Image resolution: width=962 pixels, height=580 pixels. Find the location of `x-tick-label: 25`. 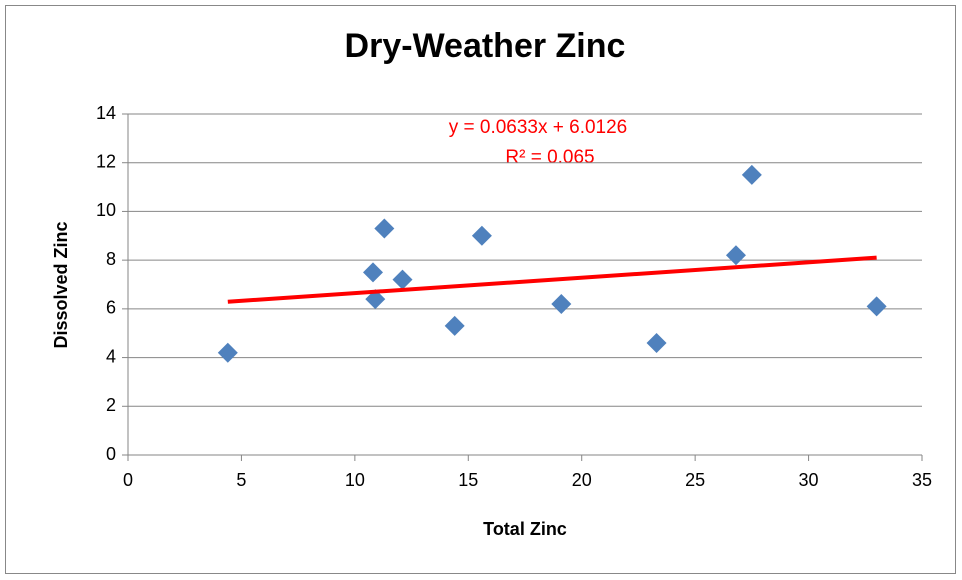

x-tick-label: 25 is located at coordinates (695, 480).